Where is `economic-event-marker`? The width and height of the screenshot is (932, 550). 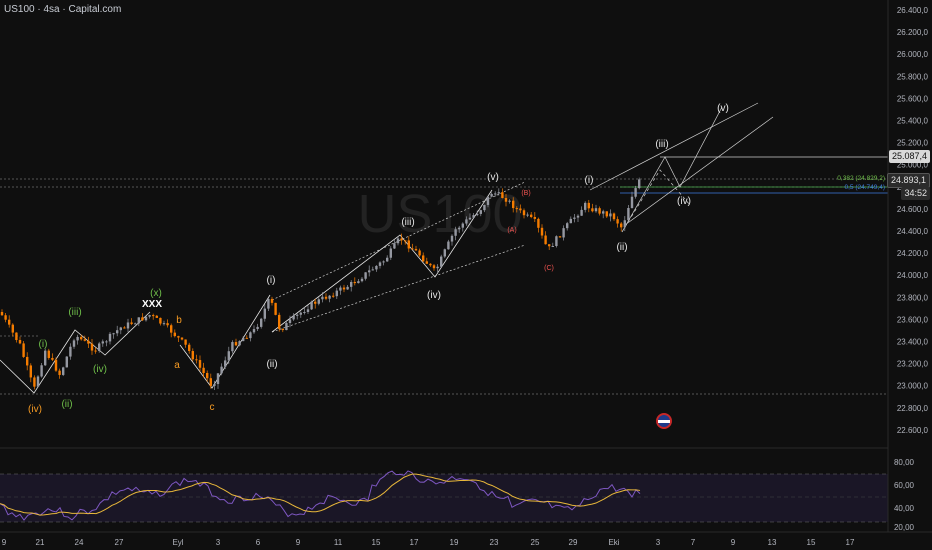
economic-event-marker is located at coordinates (664, 421).